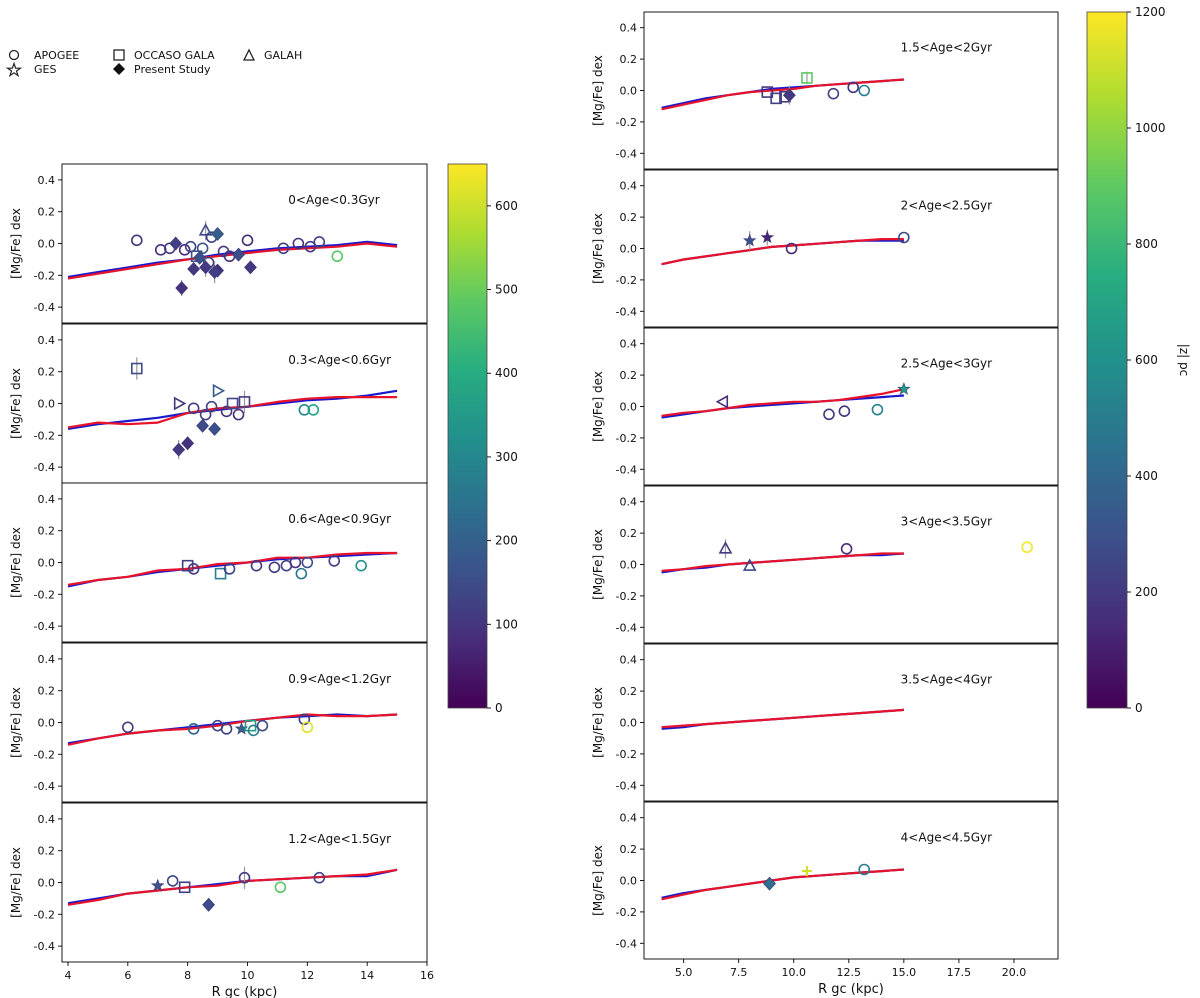 Image resolution: width=1200 pixels, height=998 pixels. Describe the element at coordinates (946, 679) in the screenshot. I see `panel-title: 3.5<Age<4Gyr` at that location.